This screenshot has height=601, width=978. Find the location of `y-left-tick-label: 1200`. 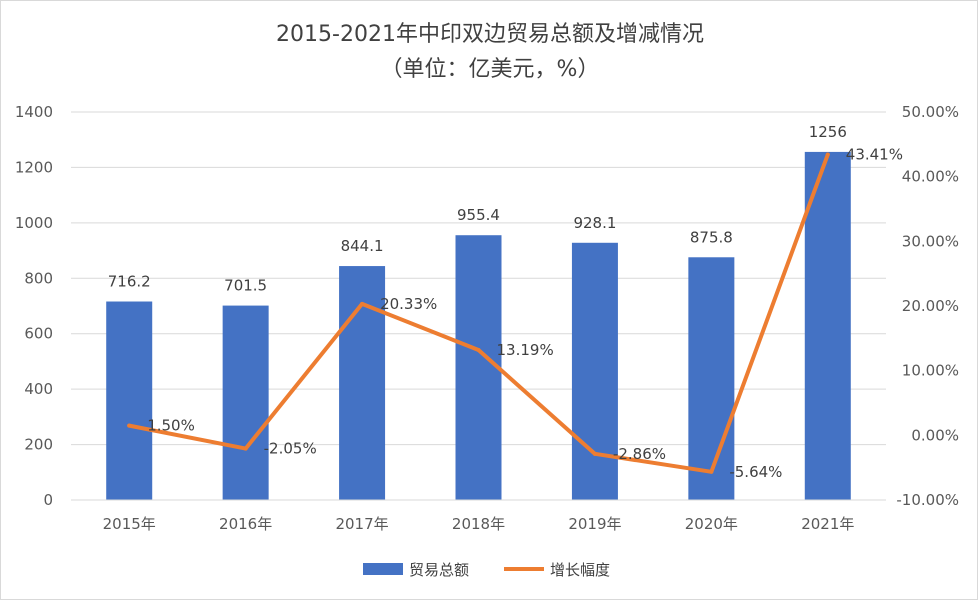

y-left-tick-label: 1200 is located at coordinates (34, 167).